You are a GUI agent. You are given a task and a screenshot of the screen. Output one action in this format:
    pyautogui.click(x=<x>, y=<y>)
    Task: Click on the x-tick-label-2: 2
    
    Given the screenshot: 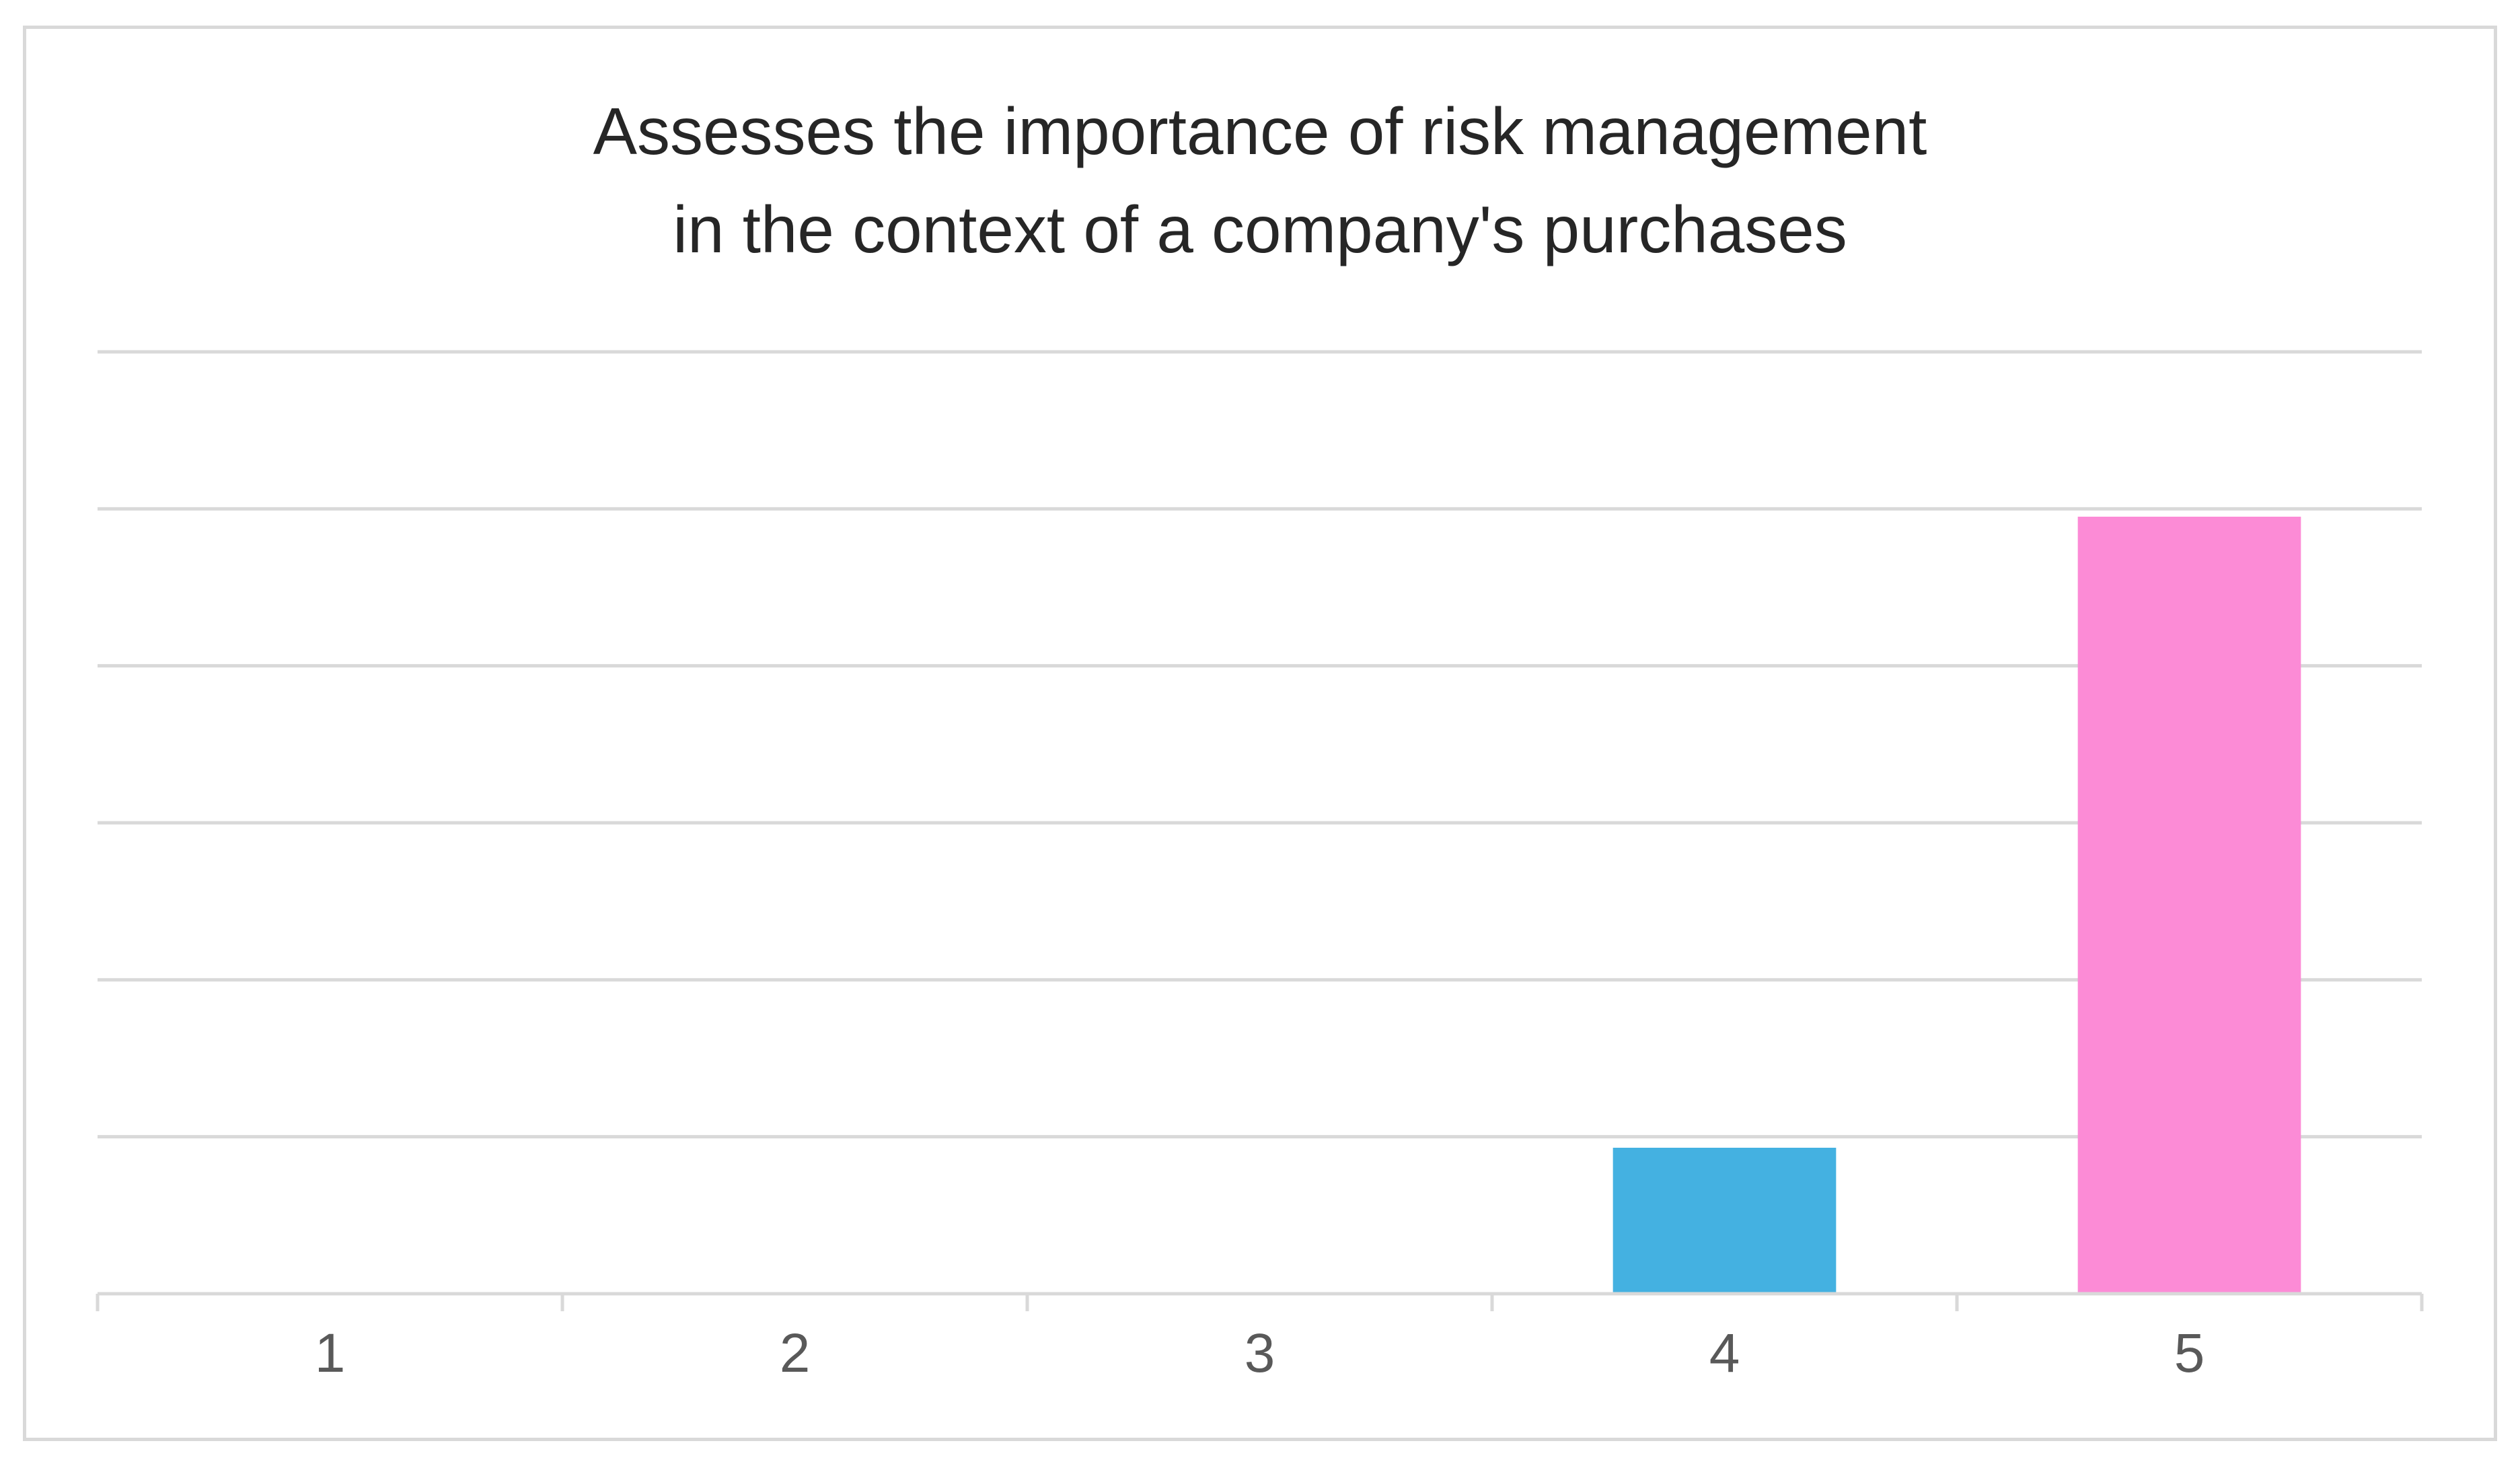 What is the action you would take?
    pyautogui.click(x=795, y=1353)
    